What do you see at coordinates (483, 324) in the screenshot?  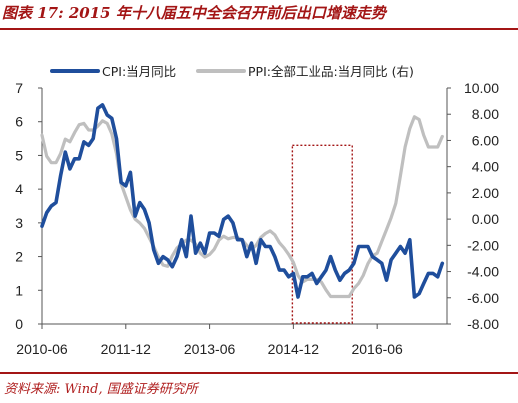 I see `right-tick-label: -8.00` at bounding box center [483, 324].